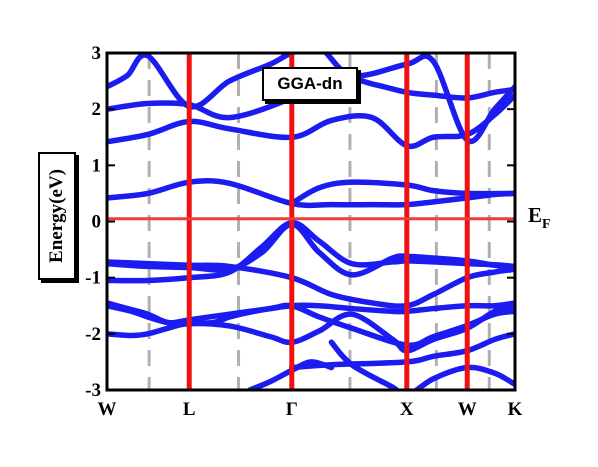  I want to click on y-tick-label-6: -3, so click(93, 390).